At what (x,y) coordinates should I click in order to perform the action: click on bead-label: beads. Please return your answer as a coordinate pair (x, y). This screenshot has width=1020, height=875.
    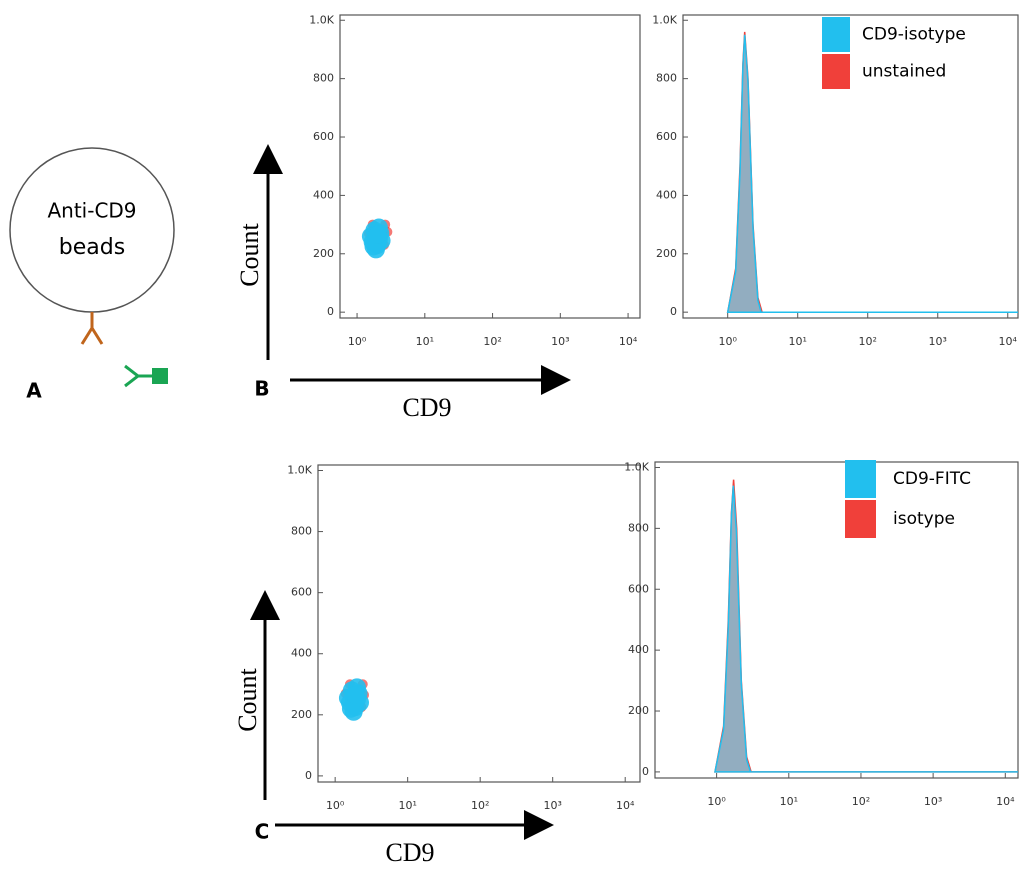
    Looking at the image, I should click on (92, 247).